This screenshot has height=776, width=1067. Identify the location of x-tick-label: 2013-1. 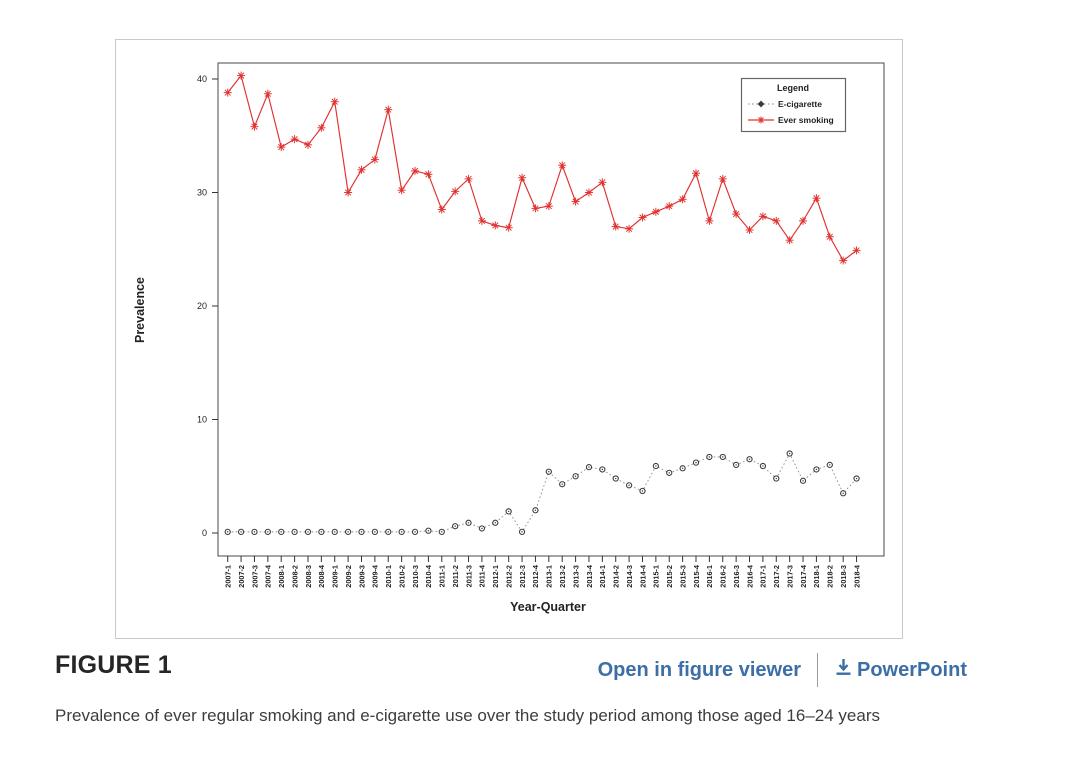
(549, 576).